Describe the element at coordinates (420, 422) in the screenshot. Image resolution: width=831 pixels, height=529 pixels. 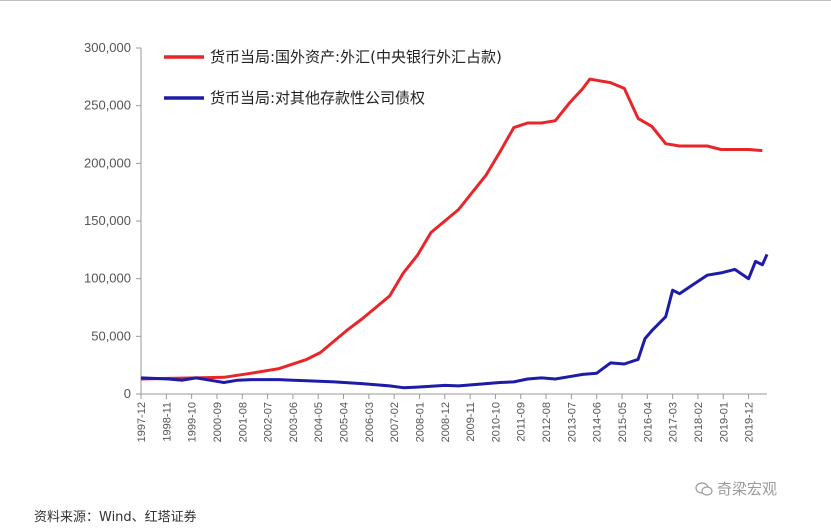
I see `x-tick-label: 2008-01` at that location.